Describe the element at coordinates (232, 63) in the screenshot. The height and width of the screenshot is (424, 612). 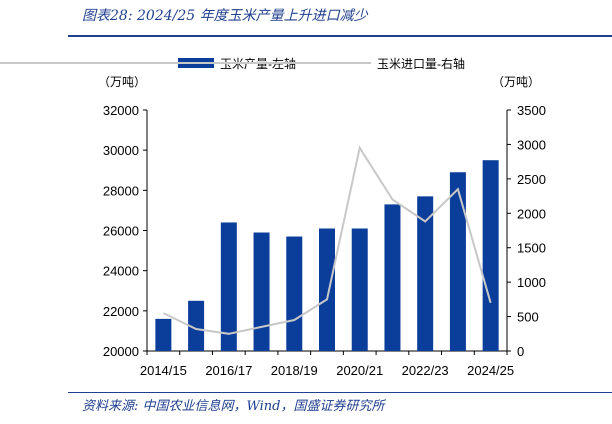
I see `legend: 玉米产量-左轴 玉米进口量-右轴` at that location.